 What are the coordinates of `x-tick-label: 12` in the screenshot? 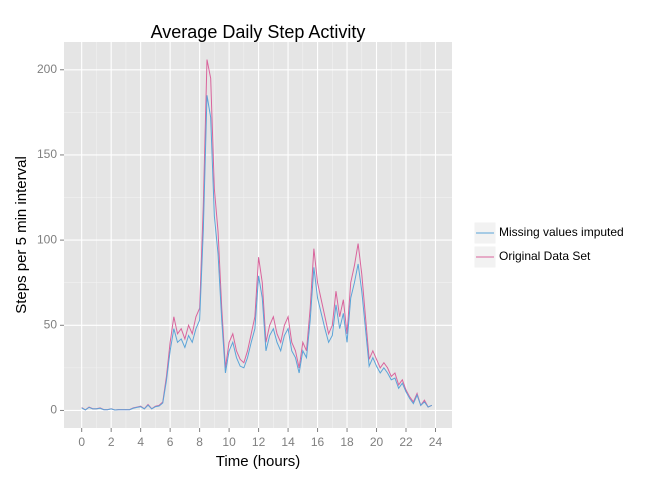 It's located at (259, 442).